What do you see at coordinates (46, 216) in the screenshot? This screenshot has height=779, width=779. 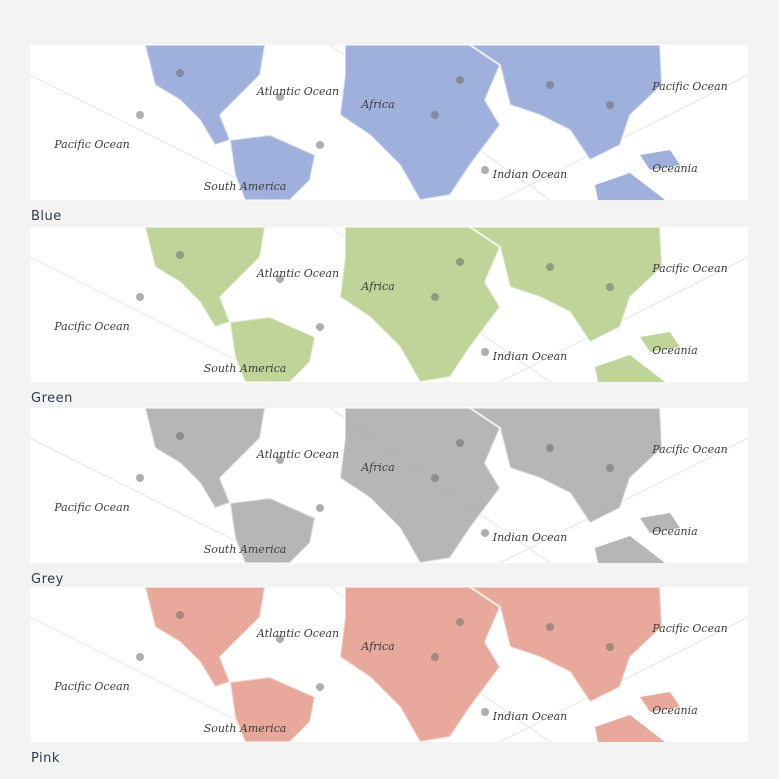 I see `variant-label: Blue` at bounding box center [46, 216].